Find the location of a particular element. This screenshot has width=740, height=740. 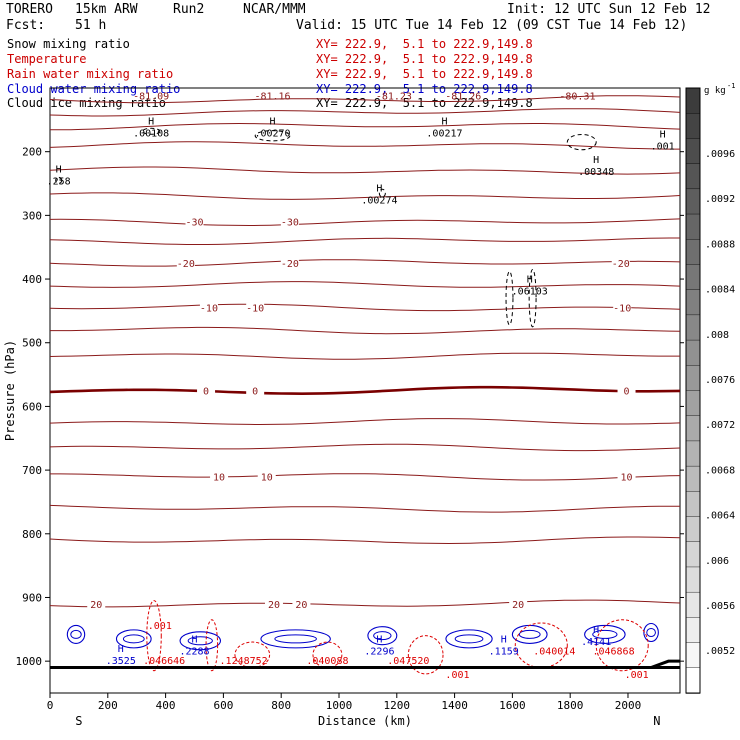

colorbar-frame is located at coordinates (693, 390).